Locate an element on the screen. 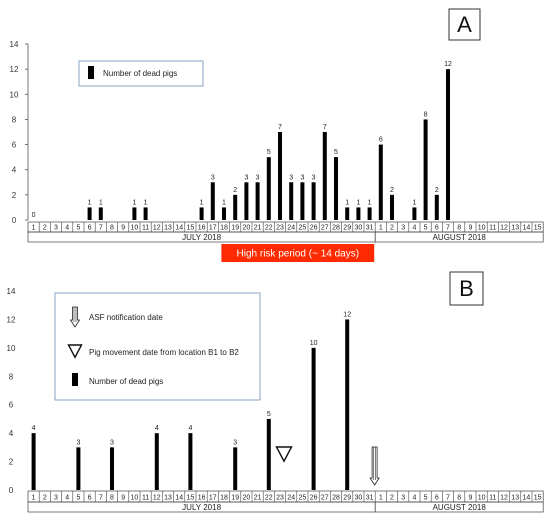 The width and height of the screenshot is (550, 527). legend: Number of dead pigs is located at coordinates (141, 73).